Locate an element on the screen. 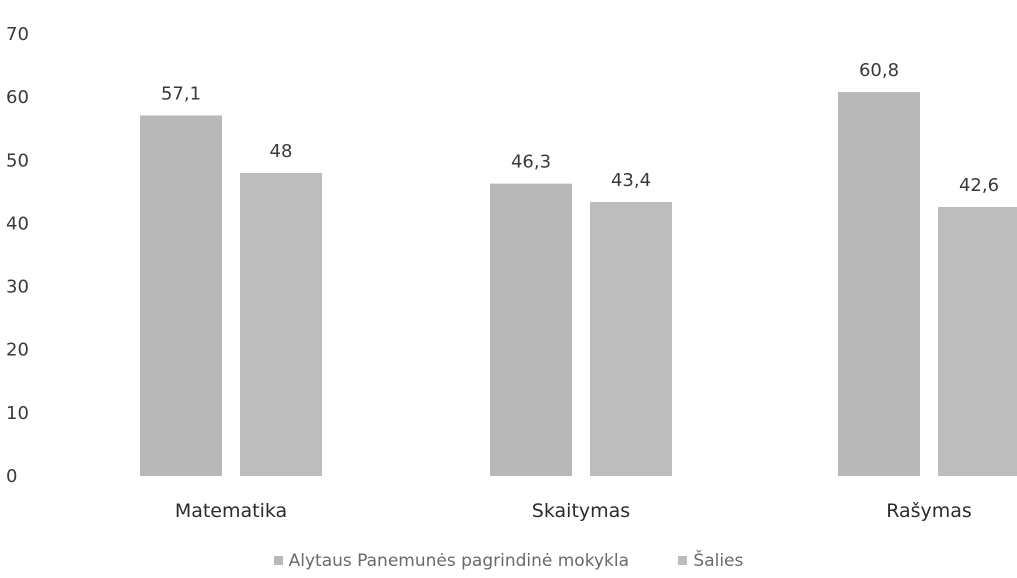 Image resolution: width=1017 pixels, height=578 pixels. legend-swatch-school is located at coordinates (278, 560).